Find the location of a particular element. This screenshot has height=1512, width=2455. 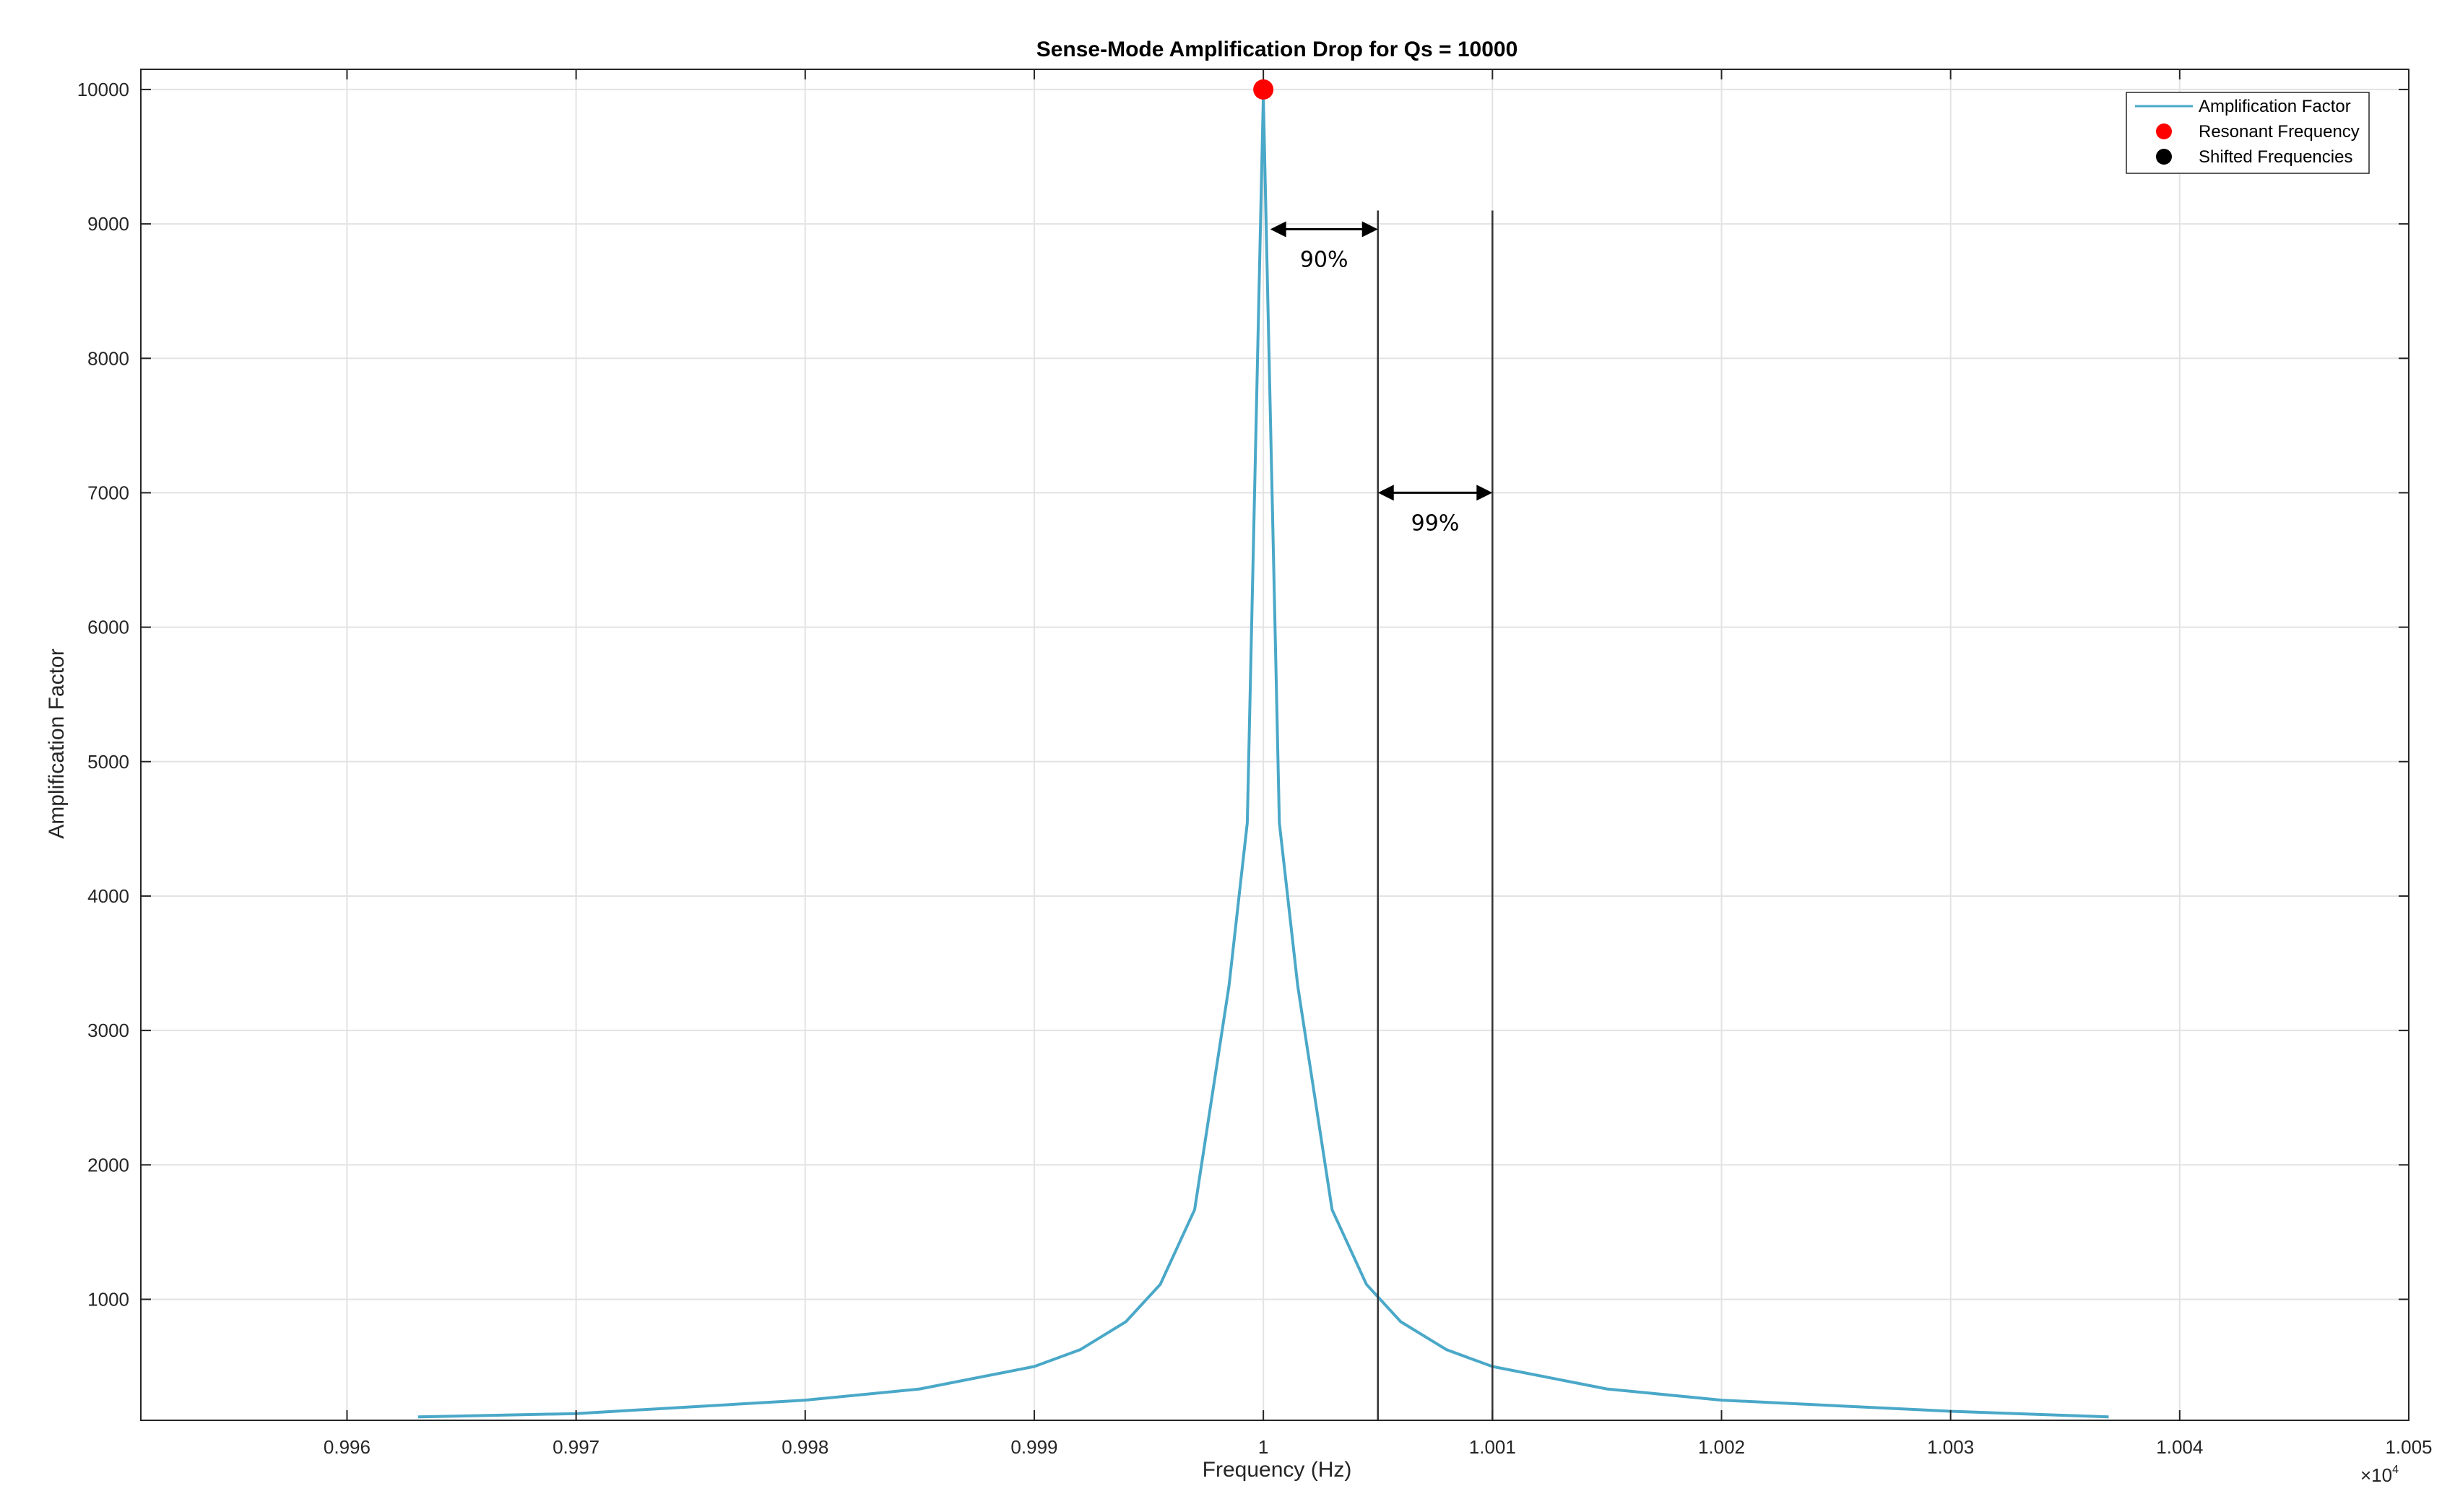

y-tick-label: 9000 is located at coordinates (108, 224).